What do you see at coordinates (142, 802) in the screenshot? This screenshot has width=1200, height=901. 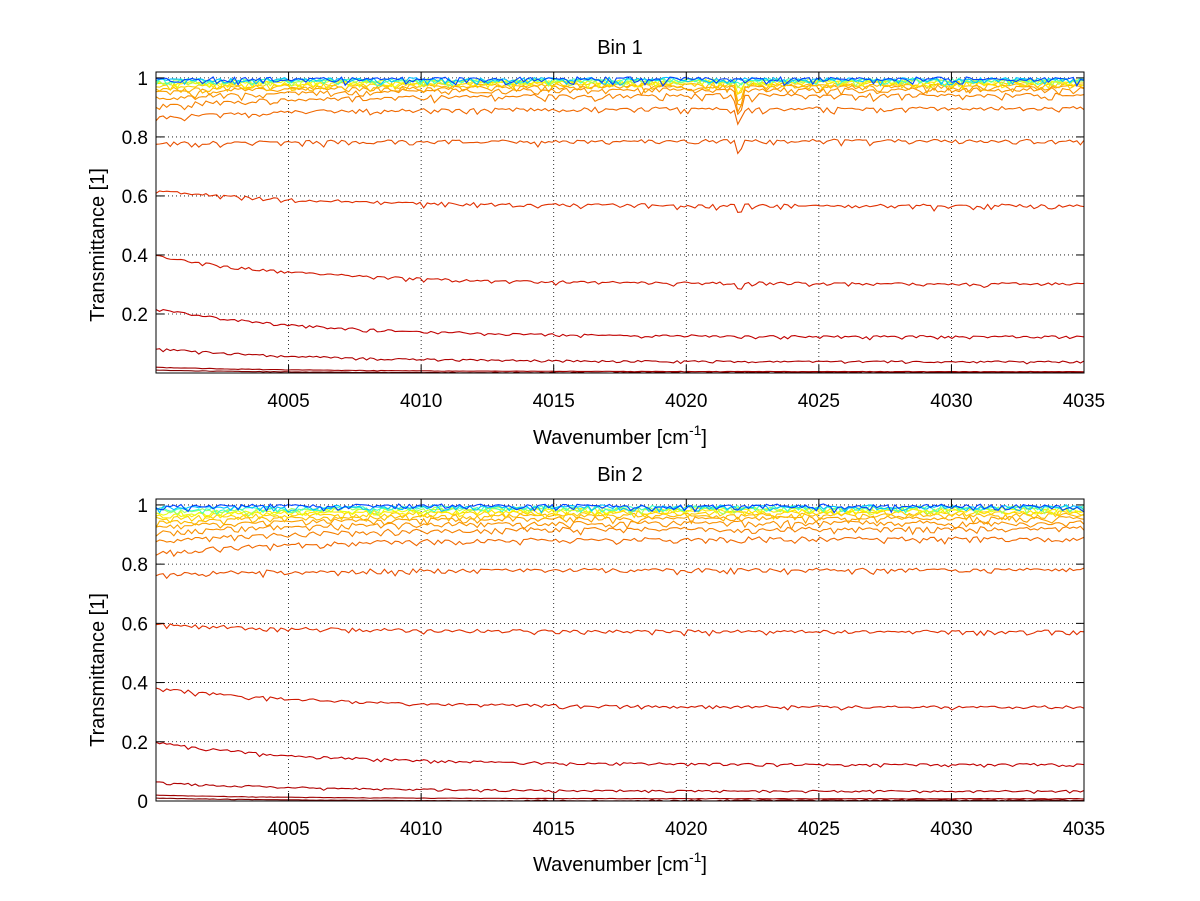 I see `y-tick-label: 0` at bounding box center [142, 802].